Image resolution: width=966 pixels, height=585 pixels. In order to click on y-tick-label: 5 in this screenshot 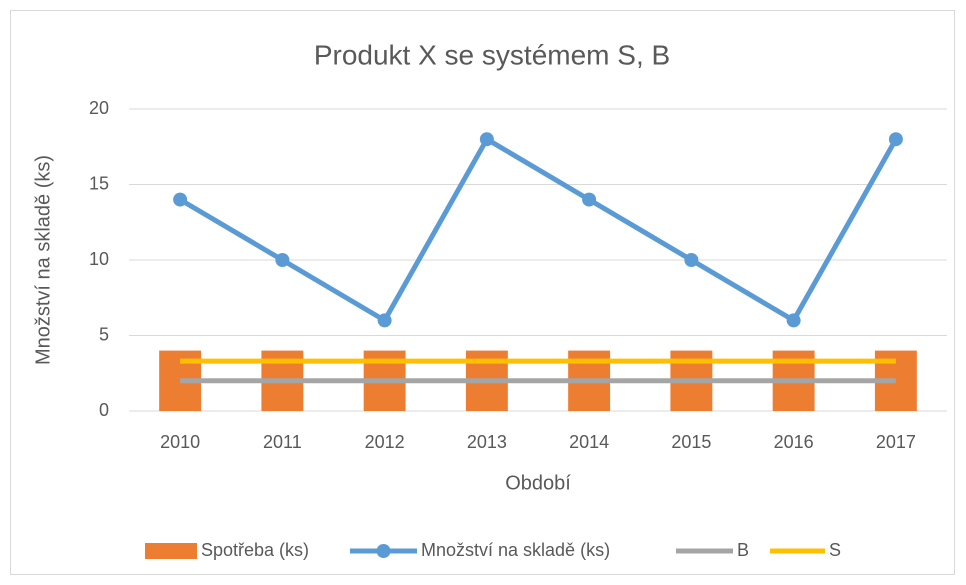, I will do `click(104, 334)`.